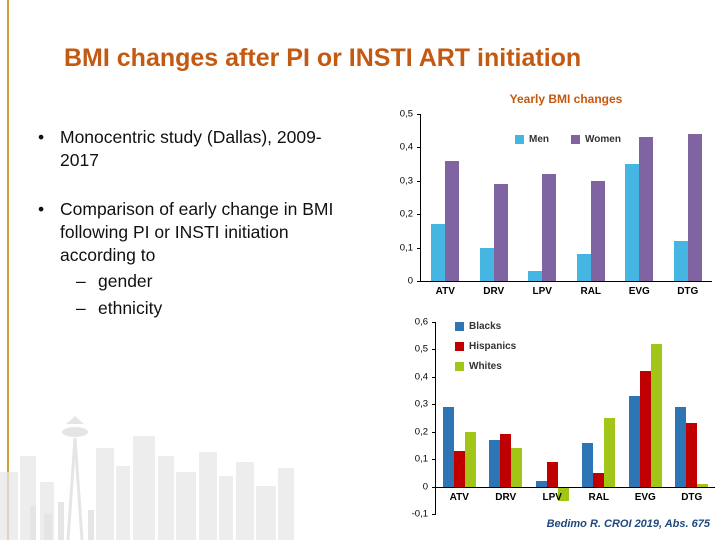  Describe the element at coordinates (125, 281) in the screenshot. I see `sub-bullet-text: gender` at that location.